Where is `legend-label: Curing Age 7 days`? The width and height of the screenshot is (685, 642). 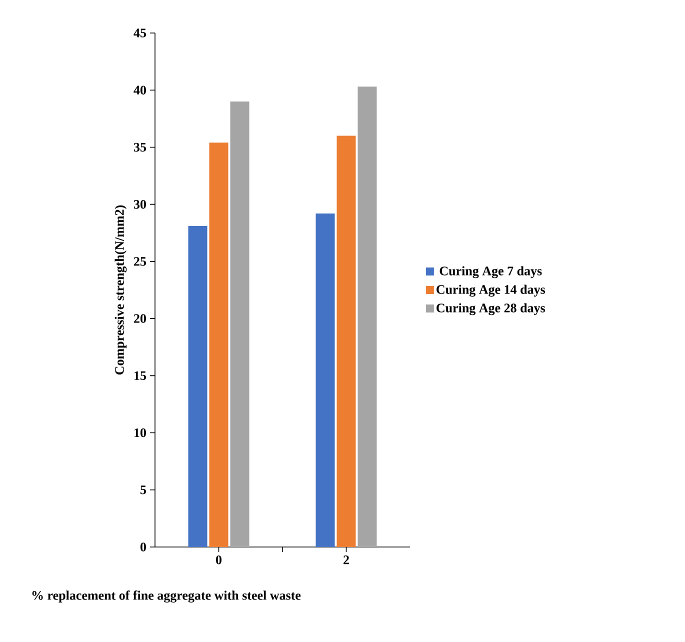 legend-label: Curing Age 7 days is located at coordinates (491, 272).